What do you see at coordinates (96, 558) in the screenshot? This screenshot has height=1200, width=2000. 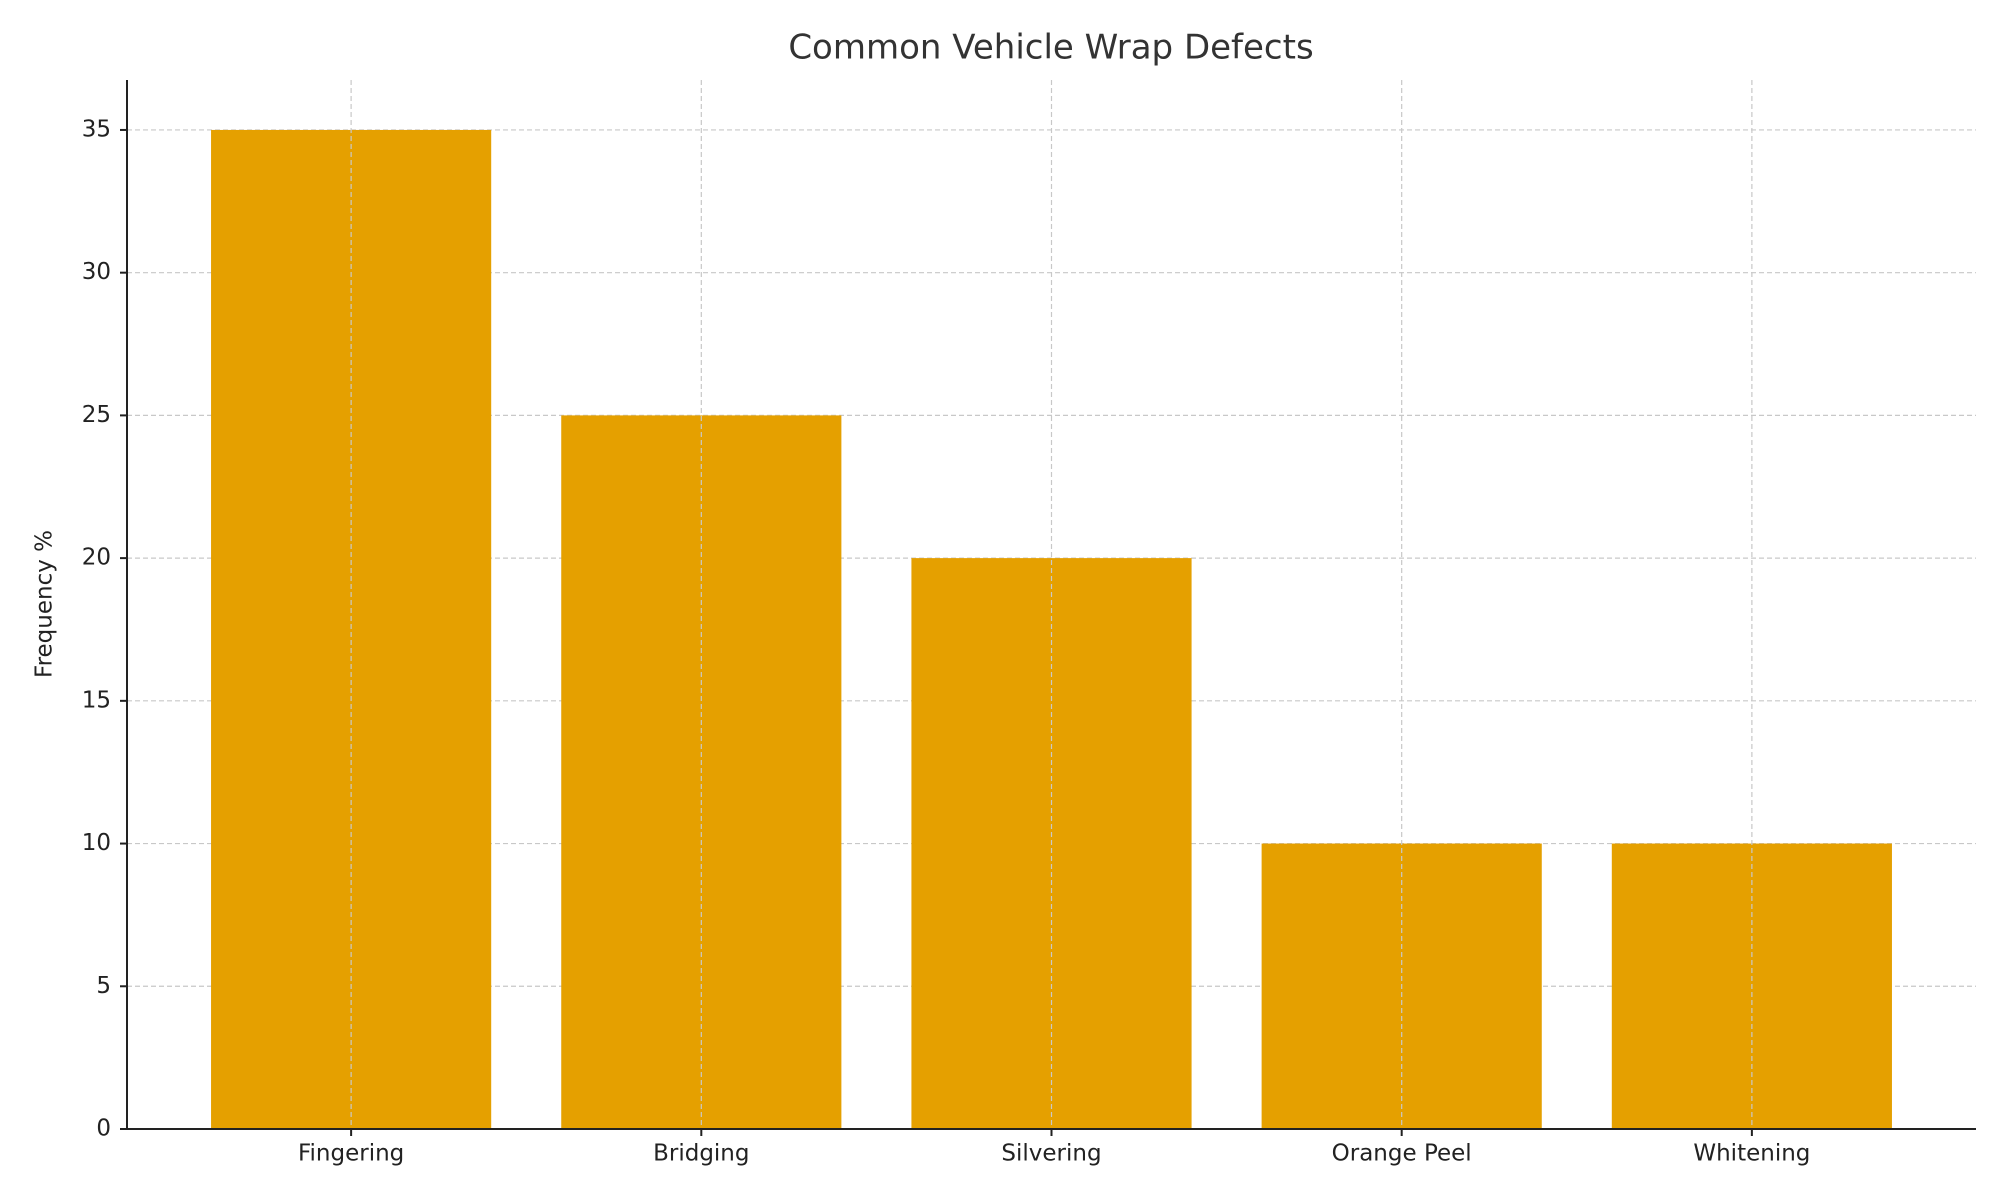 I see `y-tick-label: 20` at bounding box center [96, 558].